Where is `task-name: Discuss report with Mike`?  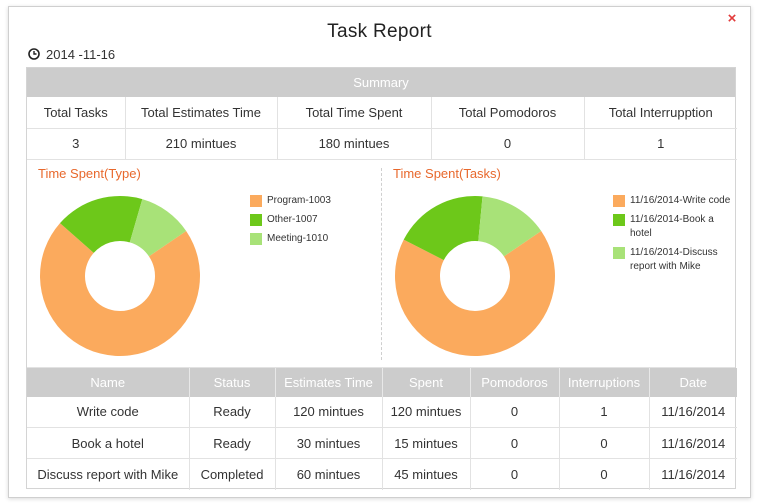 task-name: Discuss report with Mike is located at coordinates (108, 474).